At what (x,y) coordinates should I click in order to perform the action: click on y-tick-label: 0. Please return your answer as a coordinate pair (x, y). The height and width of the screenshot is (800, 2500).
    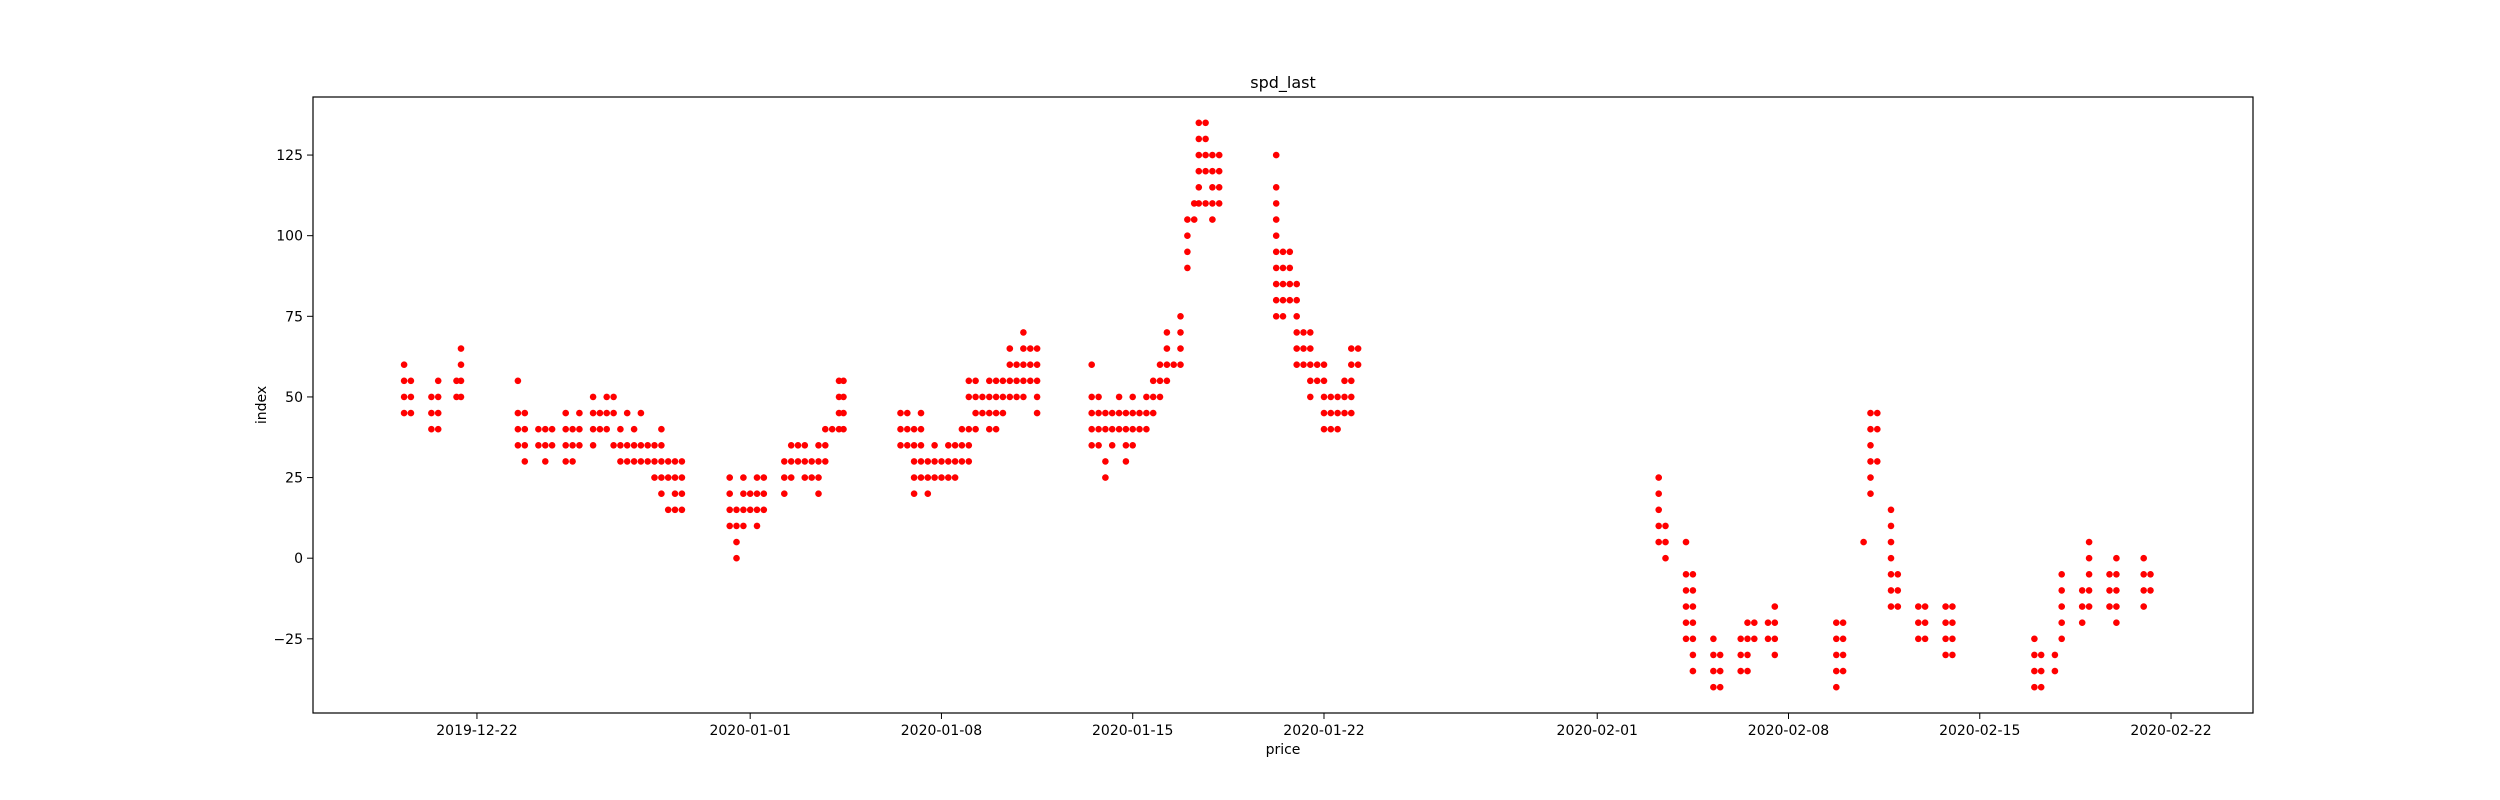
    Looking at the image, I should click on (298, 559).